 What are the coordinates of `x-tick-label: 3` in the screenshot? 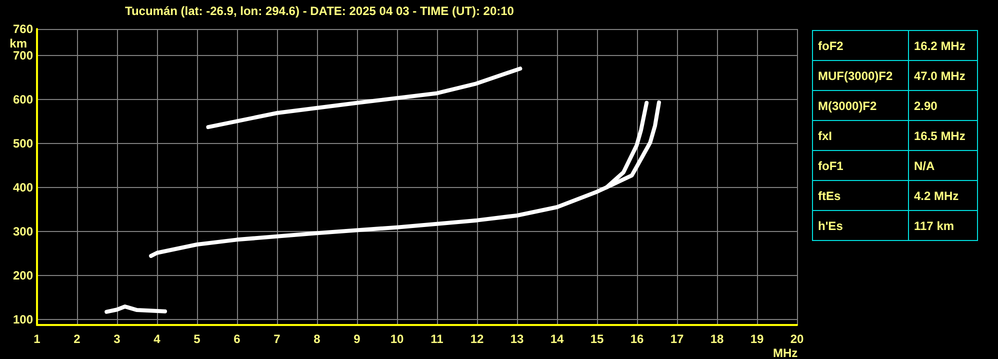 It's located at (117, 339).